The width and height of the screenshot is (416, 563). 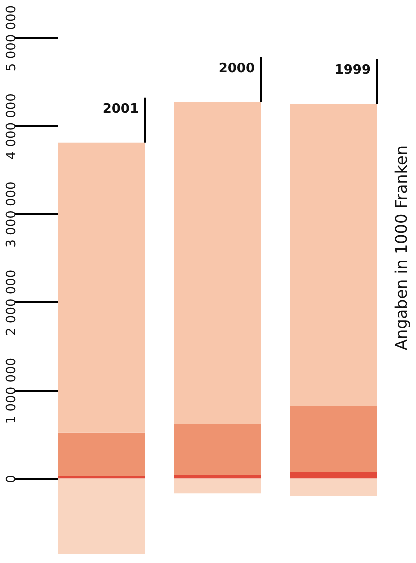 I want to click on y-tick-label: 3 000 000, so click(x=12, y=215).